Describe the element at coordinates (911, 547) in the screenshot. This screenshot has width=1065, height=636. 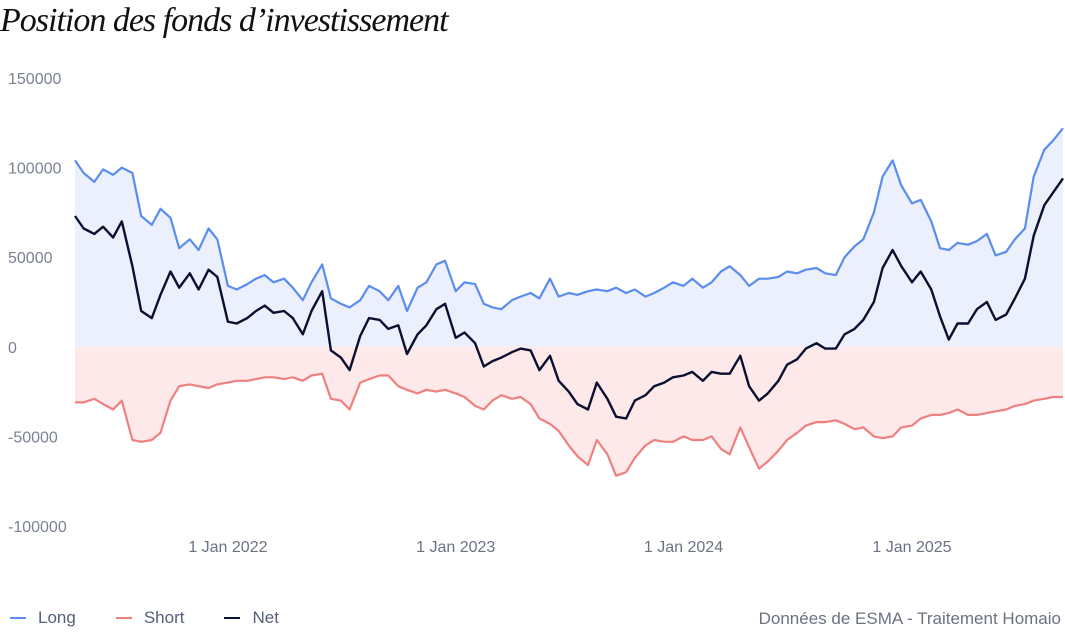
I see `x-tick-label: 1 Jan 2025` at that location.